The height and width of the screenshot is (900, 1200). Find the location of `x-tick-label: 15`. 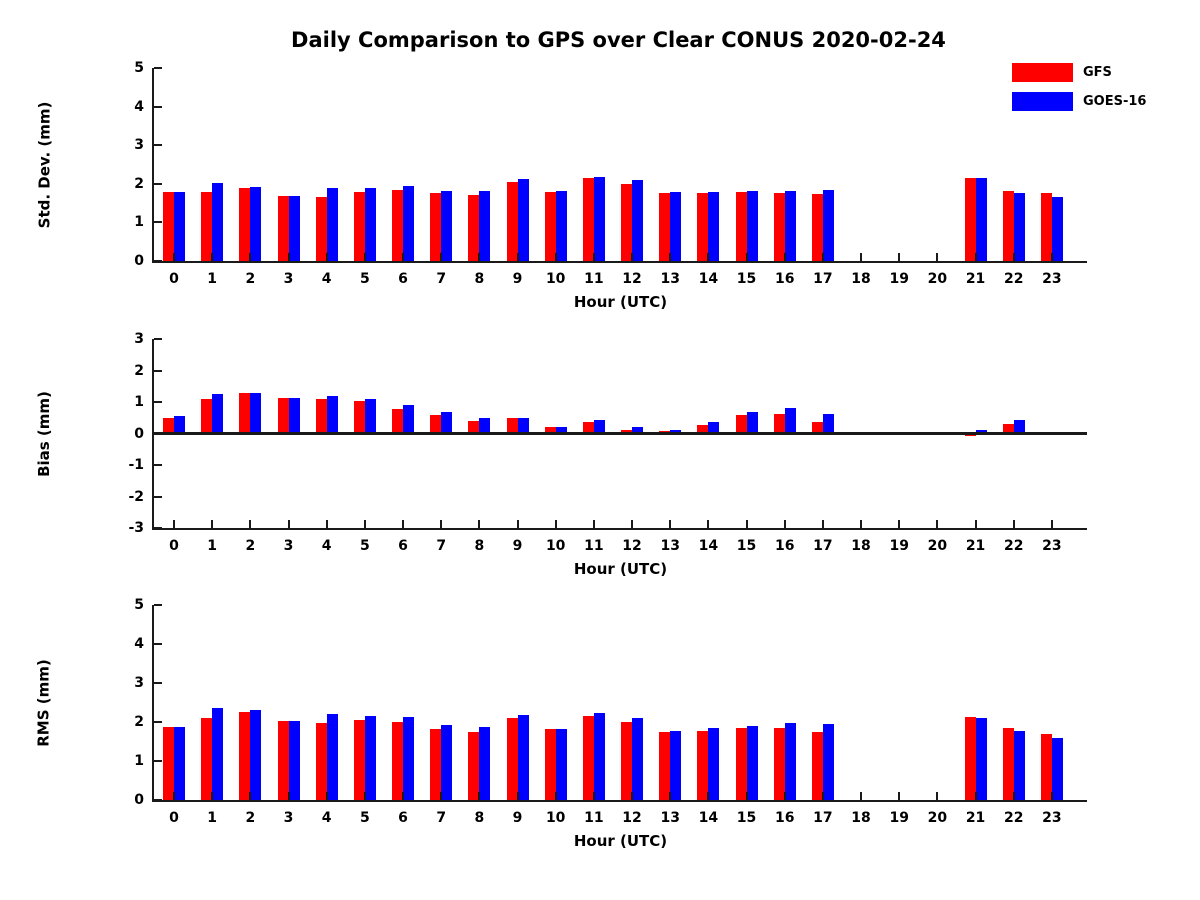

x-tick-label: 15 is located at coordinates (746, 279).